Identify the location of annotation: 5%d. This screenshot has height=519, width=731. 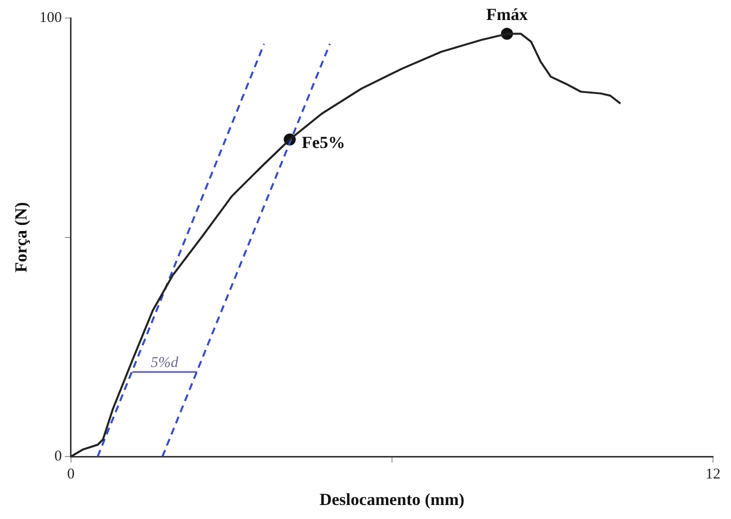
(164, 362).